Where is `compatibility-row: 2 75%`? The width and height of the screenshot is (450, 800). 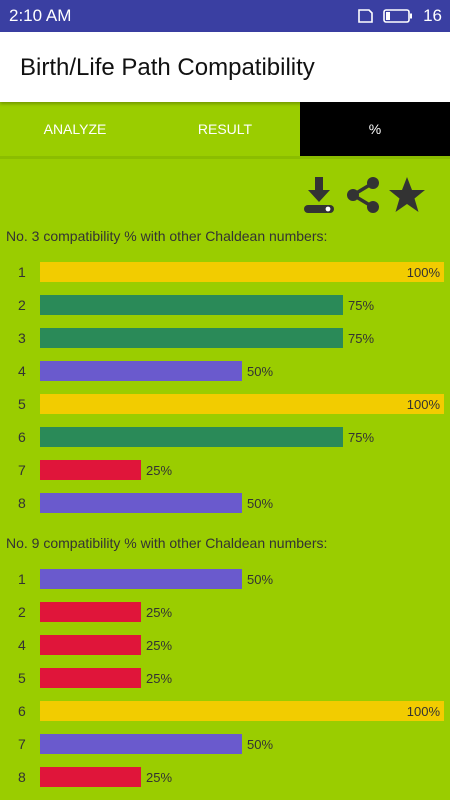 compatibility-row: 2 75% is located at coordinates (225, 306).